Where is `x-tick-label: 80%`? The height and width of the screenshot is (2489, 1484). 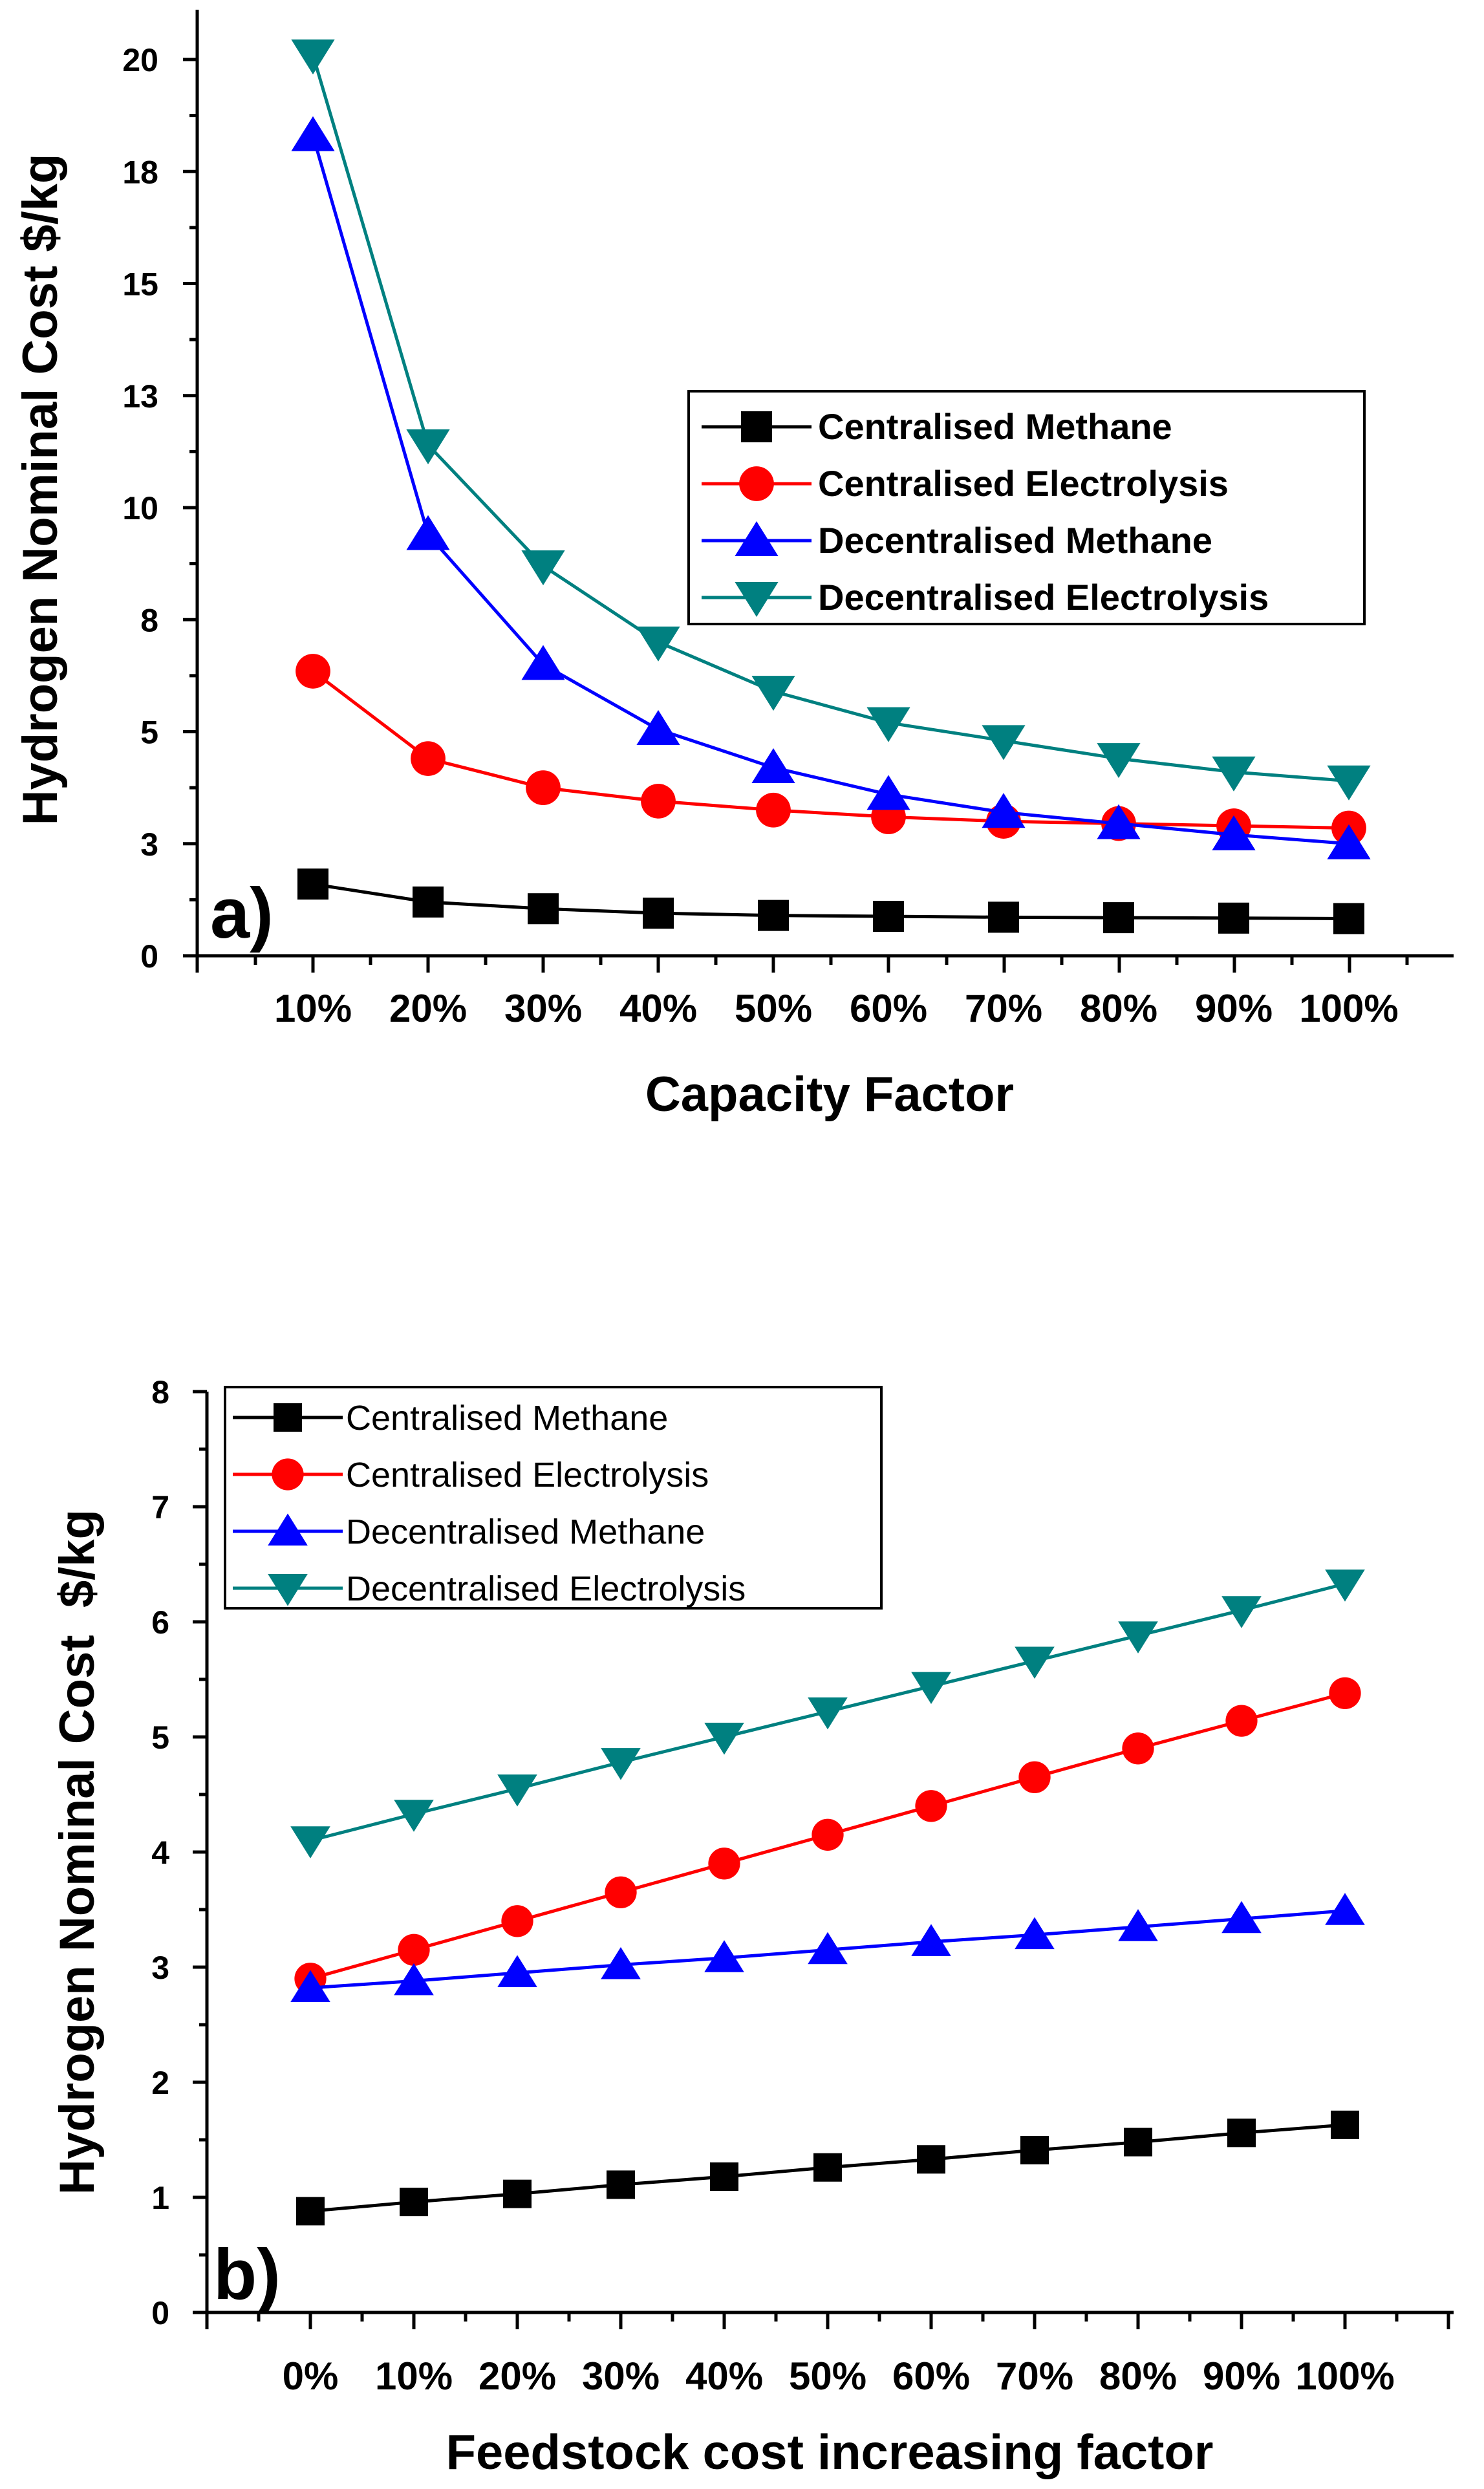
x-tick-label: 80% is located at coordinates (1138, 2376).